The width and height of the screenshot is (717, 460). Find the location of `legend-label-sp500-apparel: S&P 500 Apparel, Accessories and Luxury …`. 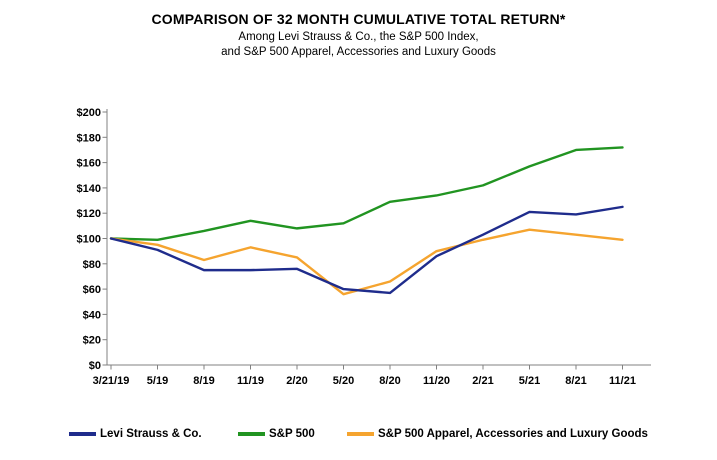

legend-label-sp500-apparel: S&P 500 Apparel, Accessories and Luxury … is located at coordinates (513, 434).